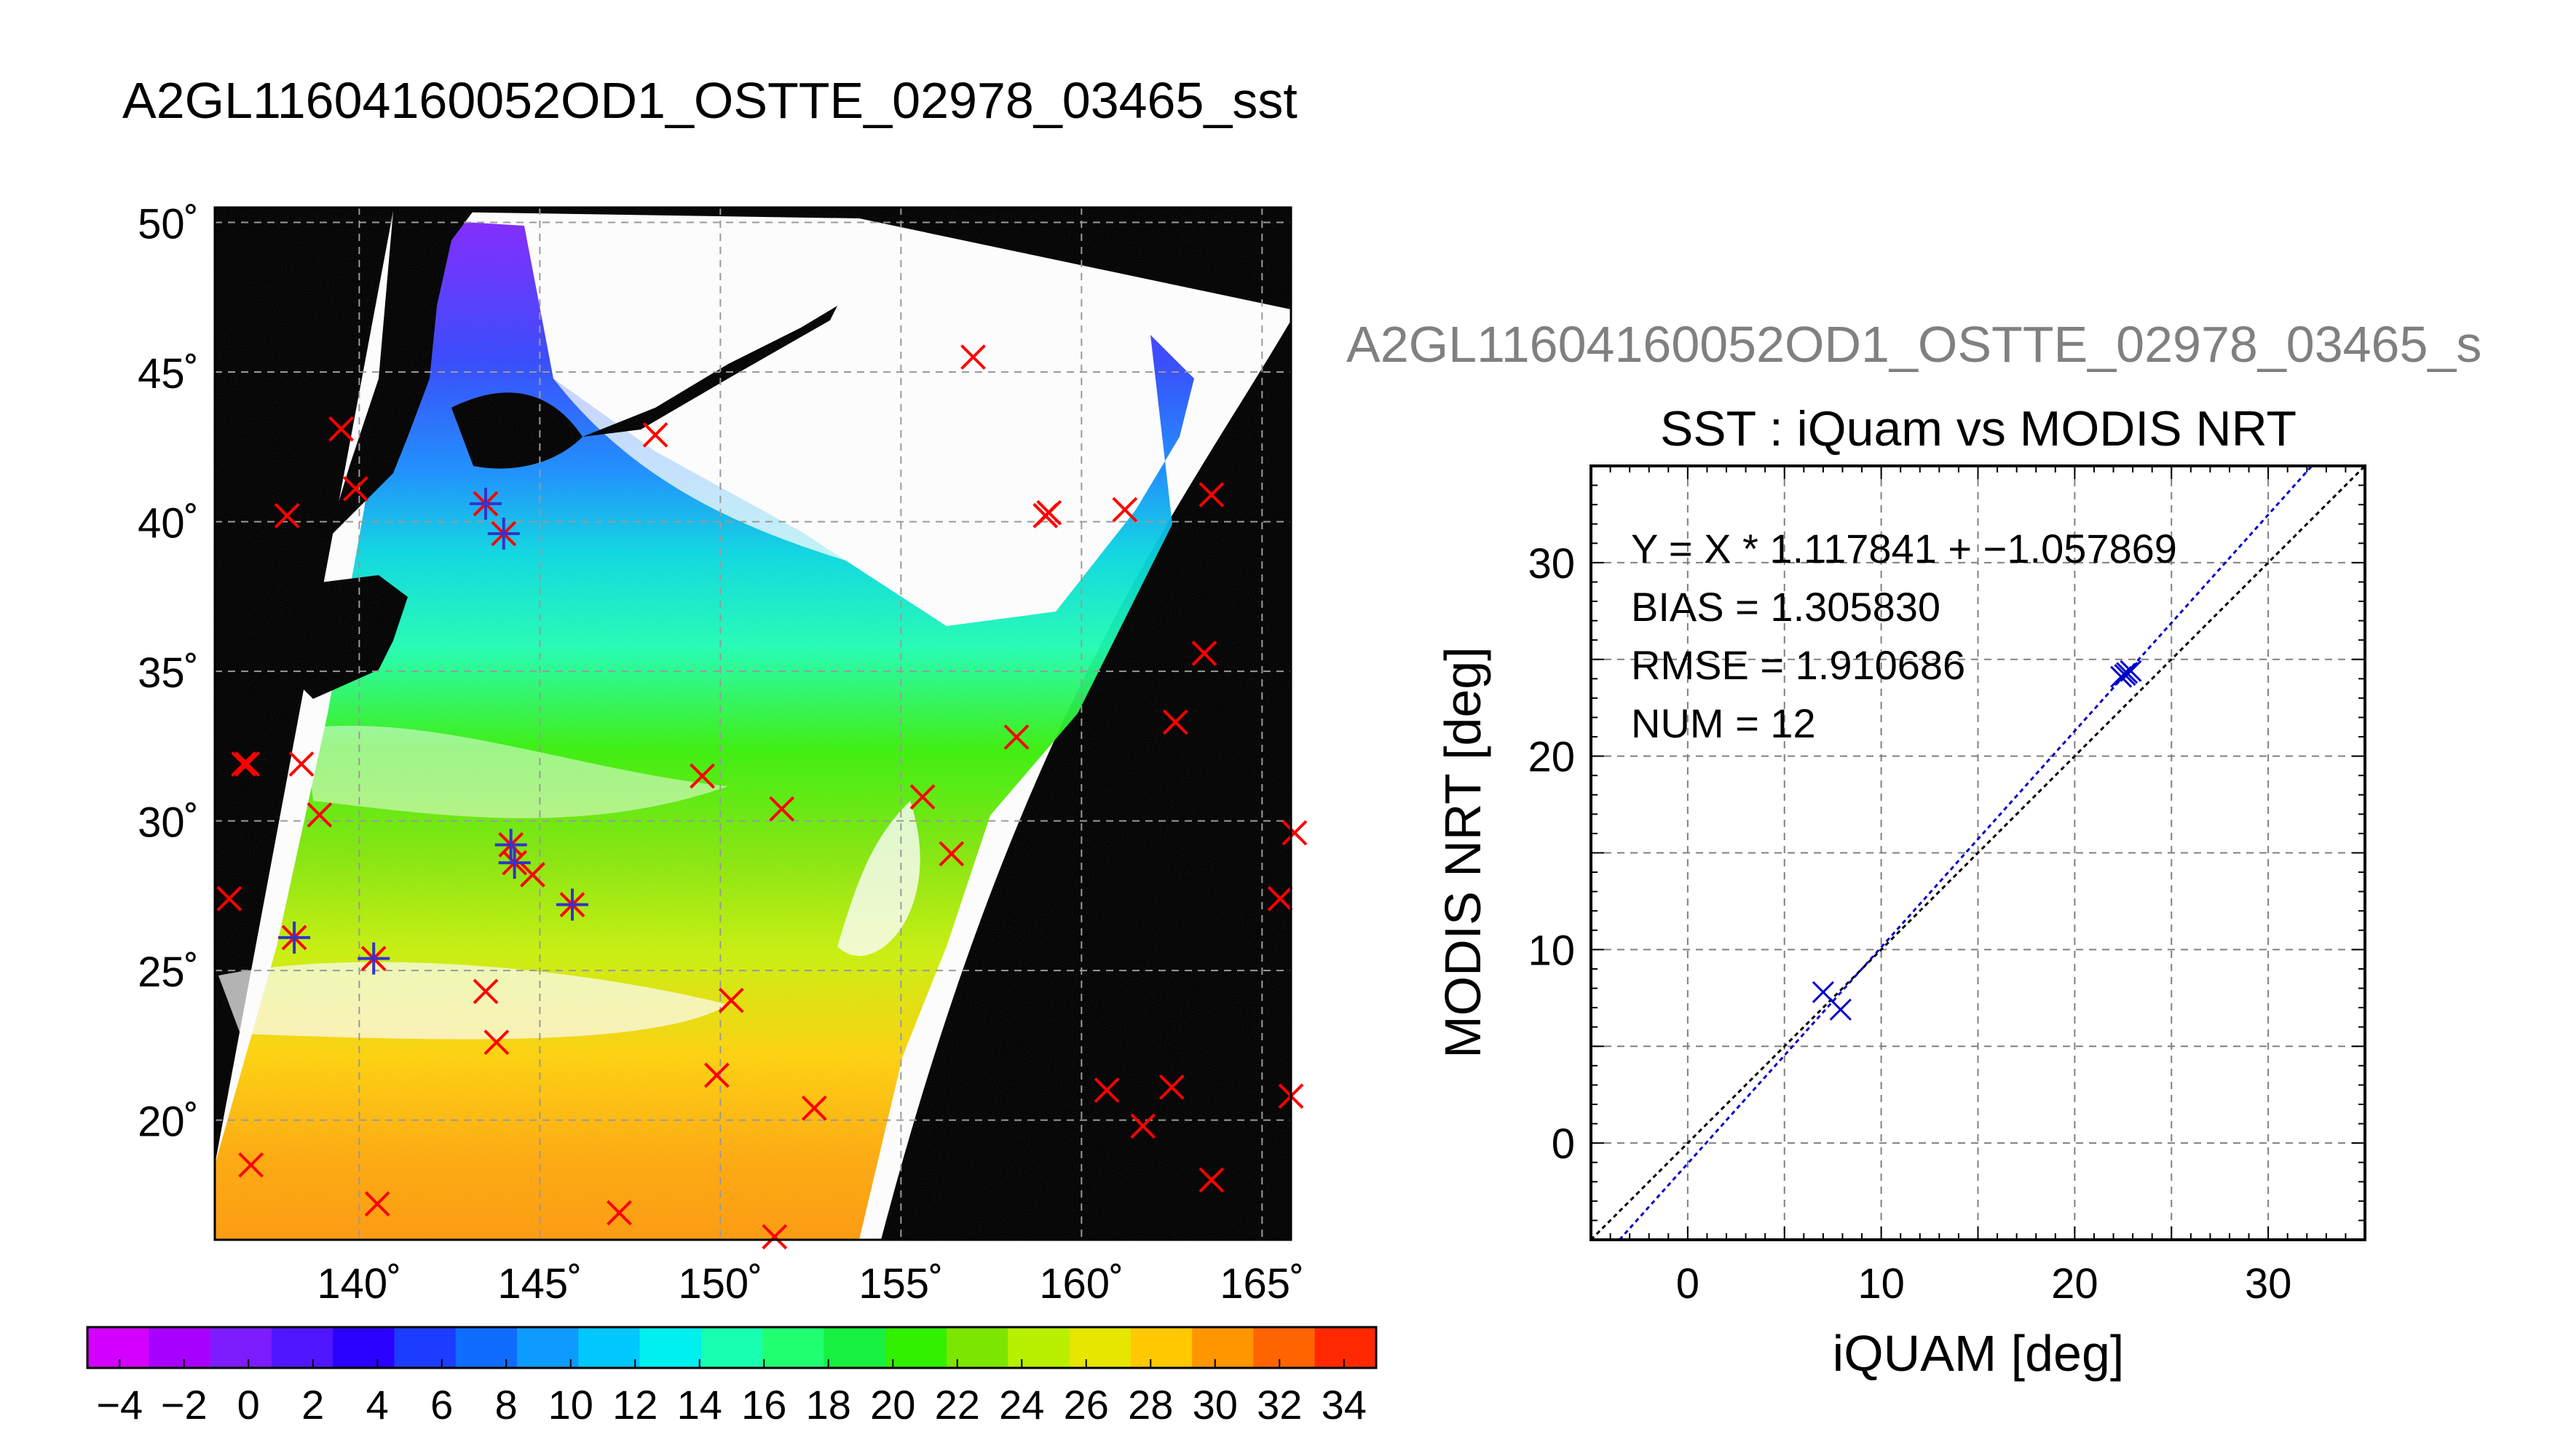 This screenshot has width=2555, height=1456. I want to click on colorbar-tick-label: 28, so click(1150, 1405).